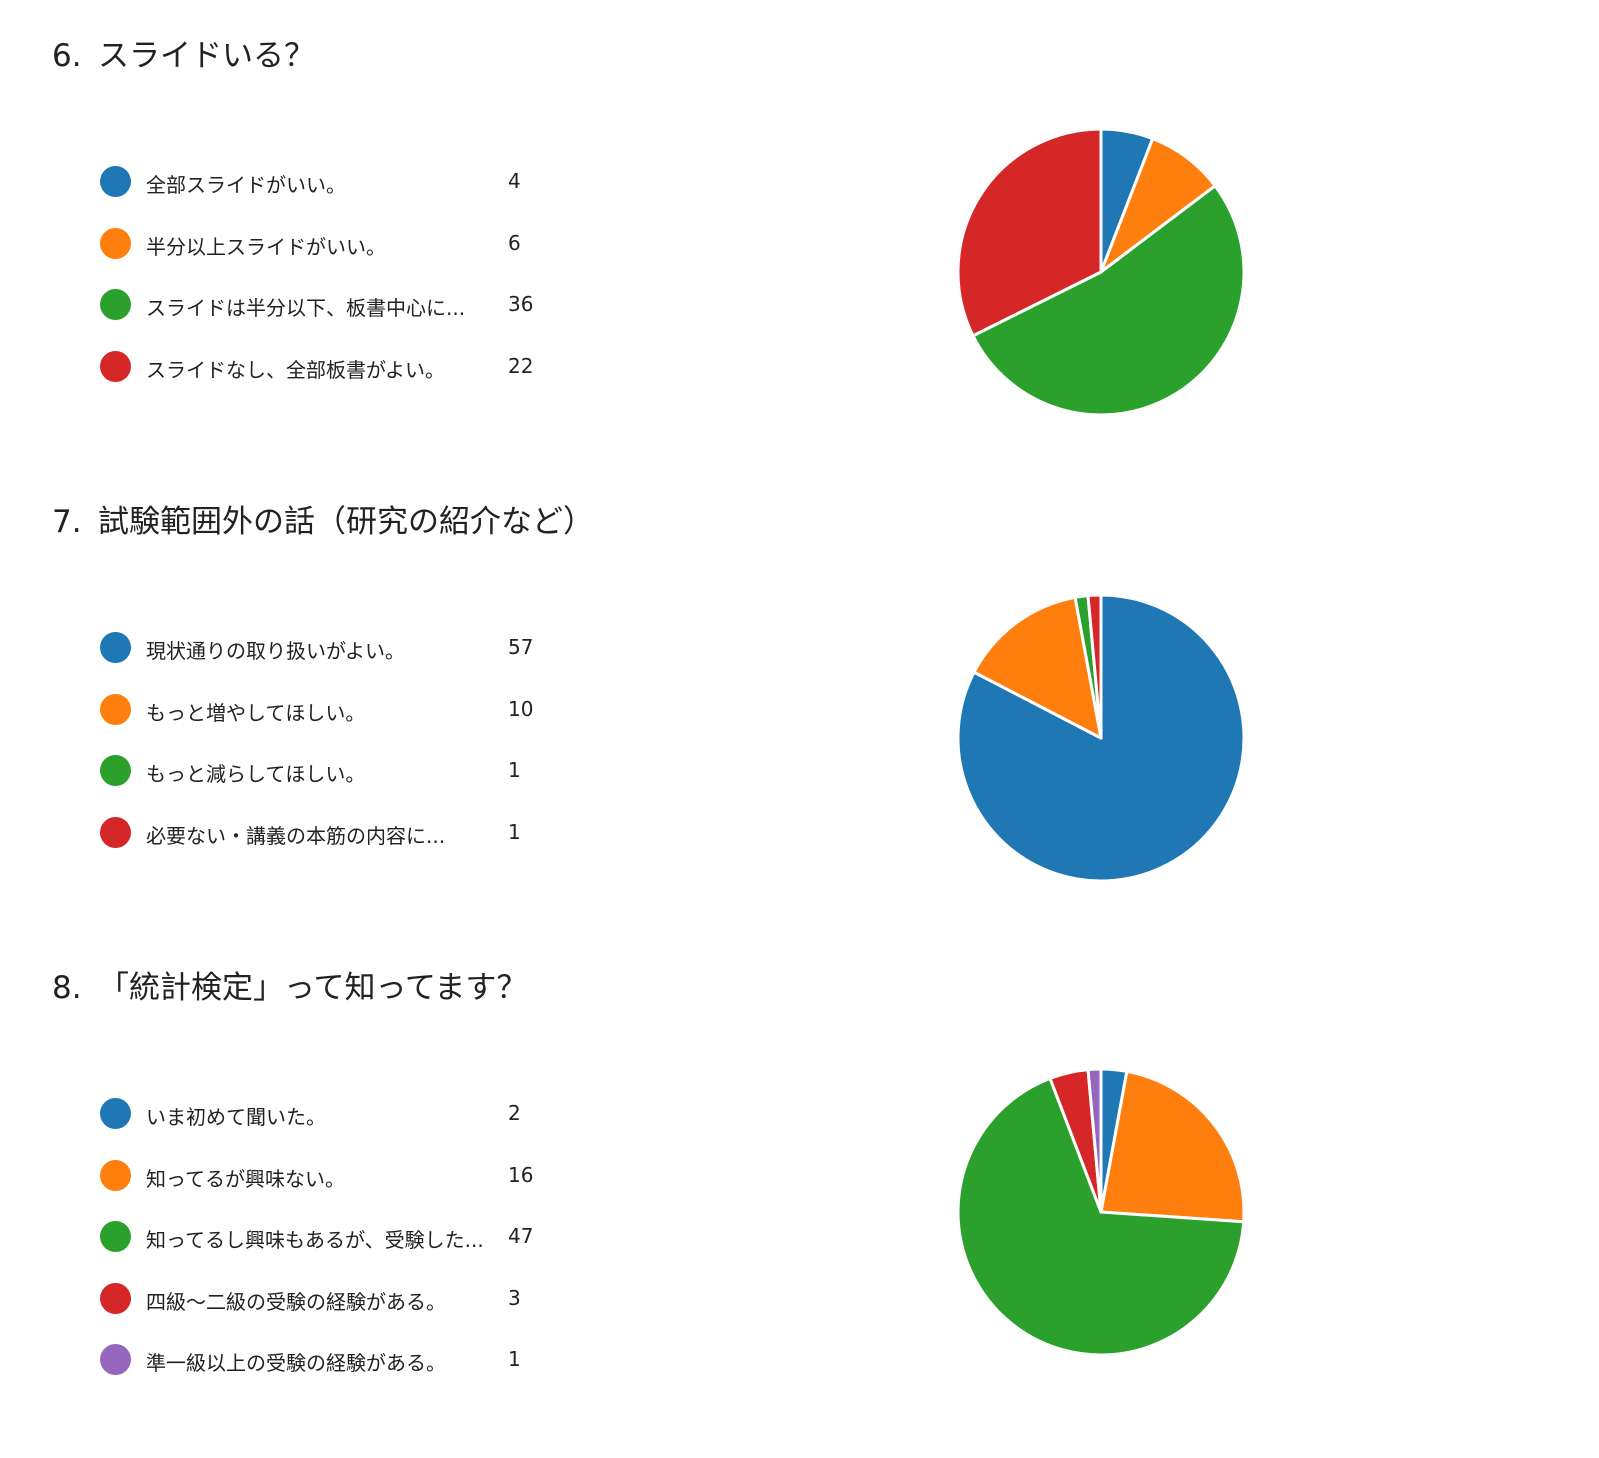  I want to click on legend-label: 現状通りの取り扱いがよい。, so click(275, 651).